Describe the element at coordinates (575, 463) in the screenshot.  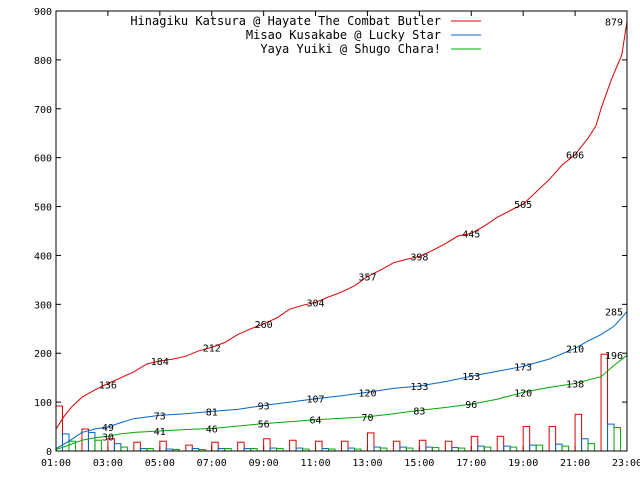
I see `x-tick-label: 21:00` at that location.